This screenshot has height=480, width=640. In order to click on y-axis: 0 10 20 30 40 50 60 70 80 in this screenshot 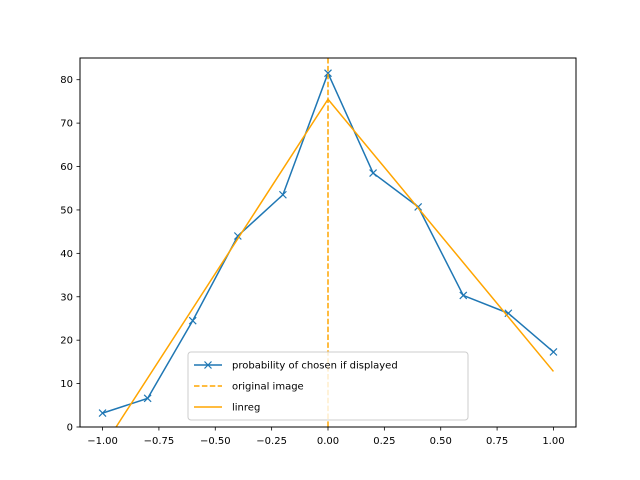, I will do `click(70, 254)`.